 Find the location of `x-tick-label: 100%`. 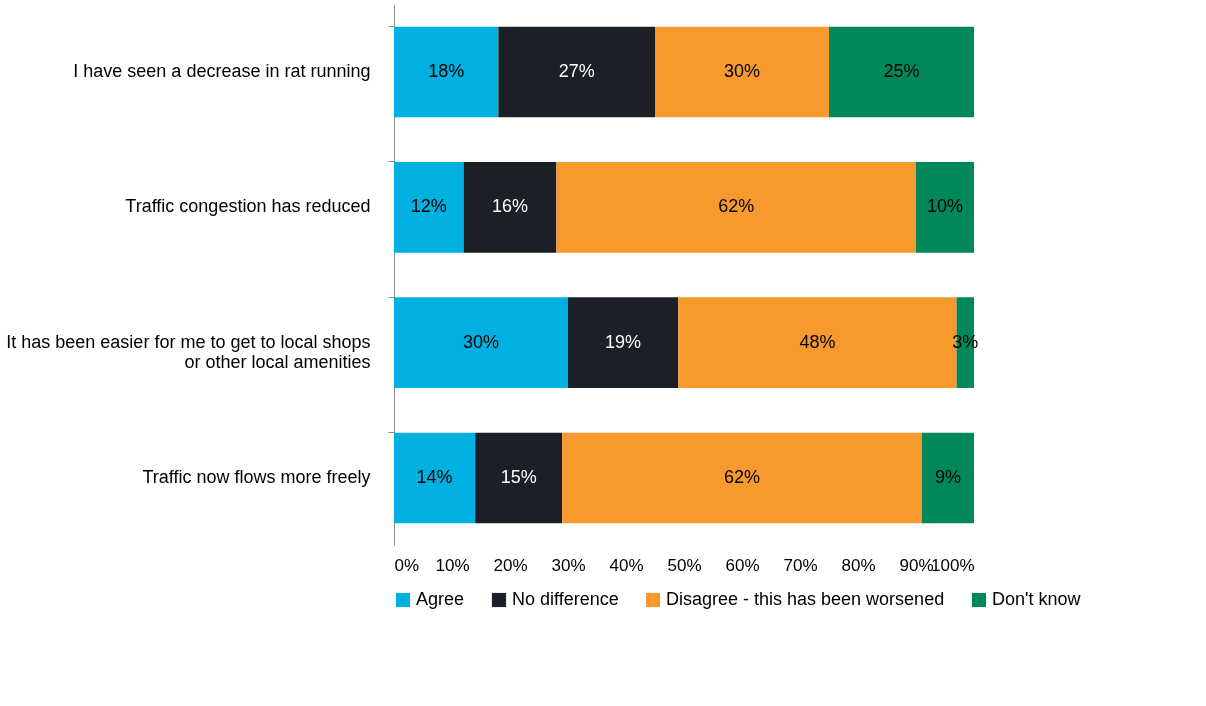

x-tick-label: 100% is located at coordinates (953, 565).